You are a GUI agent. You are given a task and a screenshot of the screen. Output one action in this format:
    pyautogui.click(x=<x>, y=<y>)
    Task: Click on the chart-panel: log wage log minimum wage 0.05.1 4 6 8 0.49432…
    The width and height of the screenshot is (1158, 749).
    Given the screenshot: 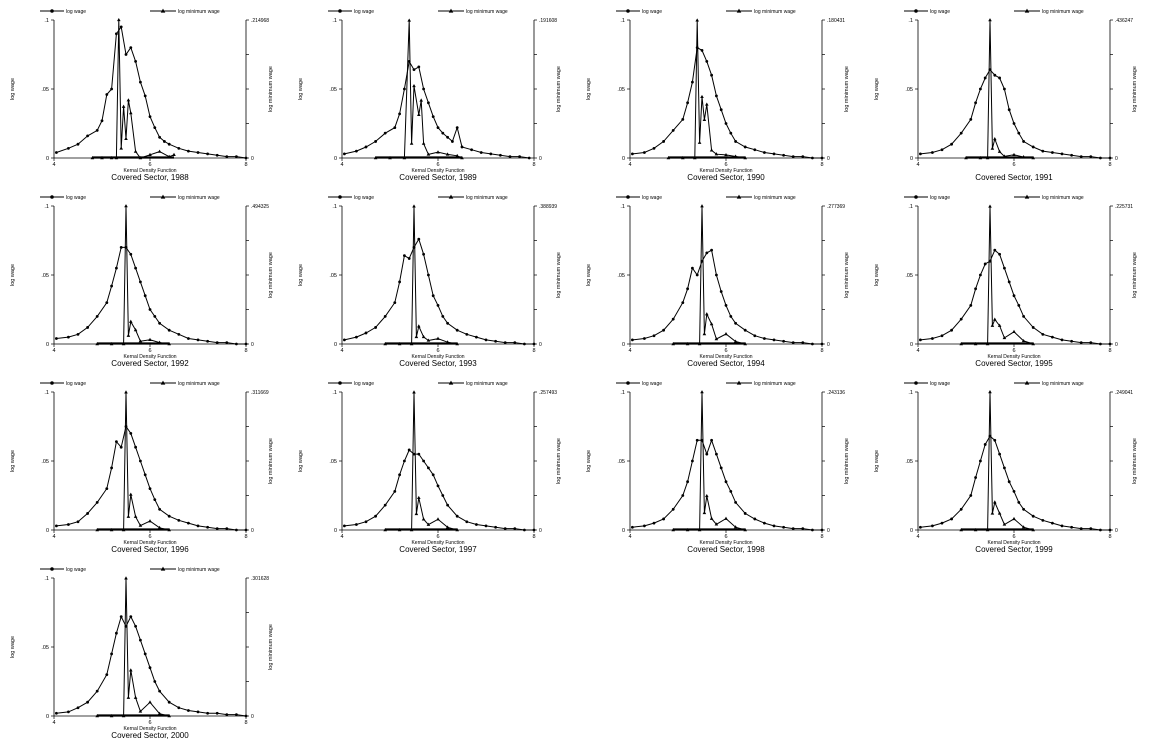 What is the action you would take?
    pyautogui.click(x=140, y=279)
    